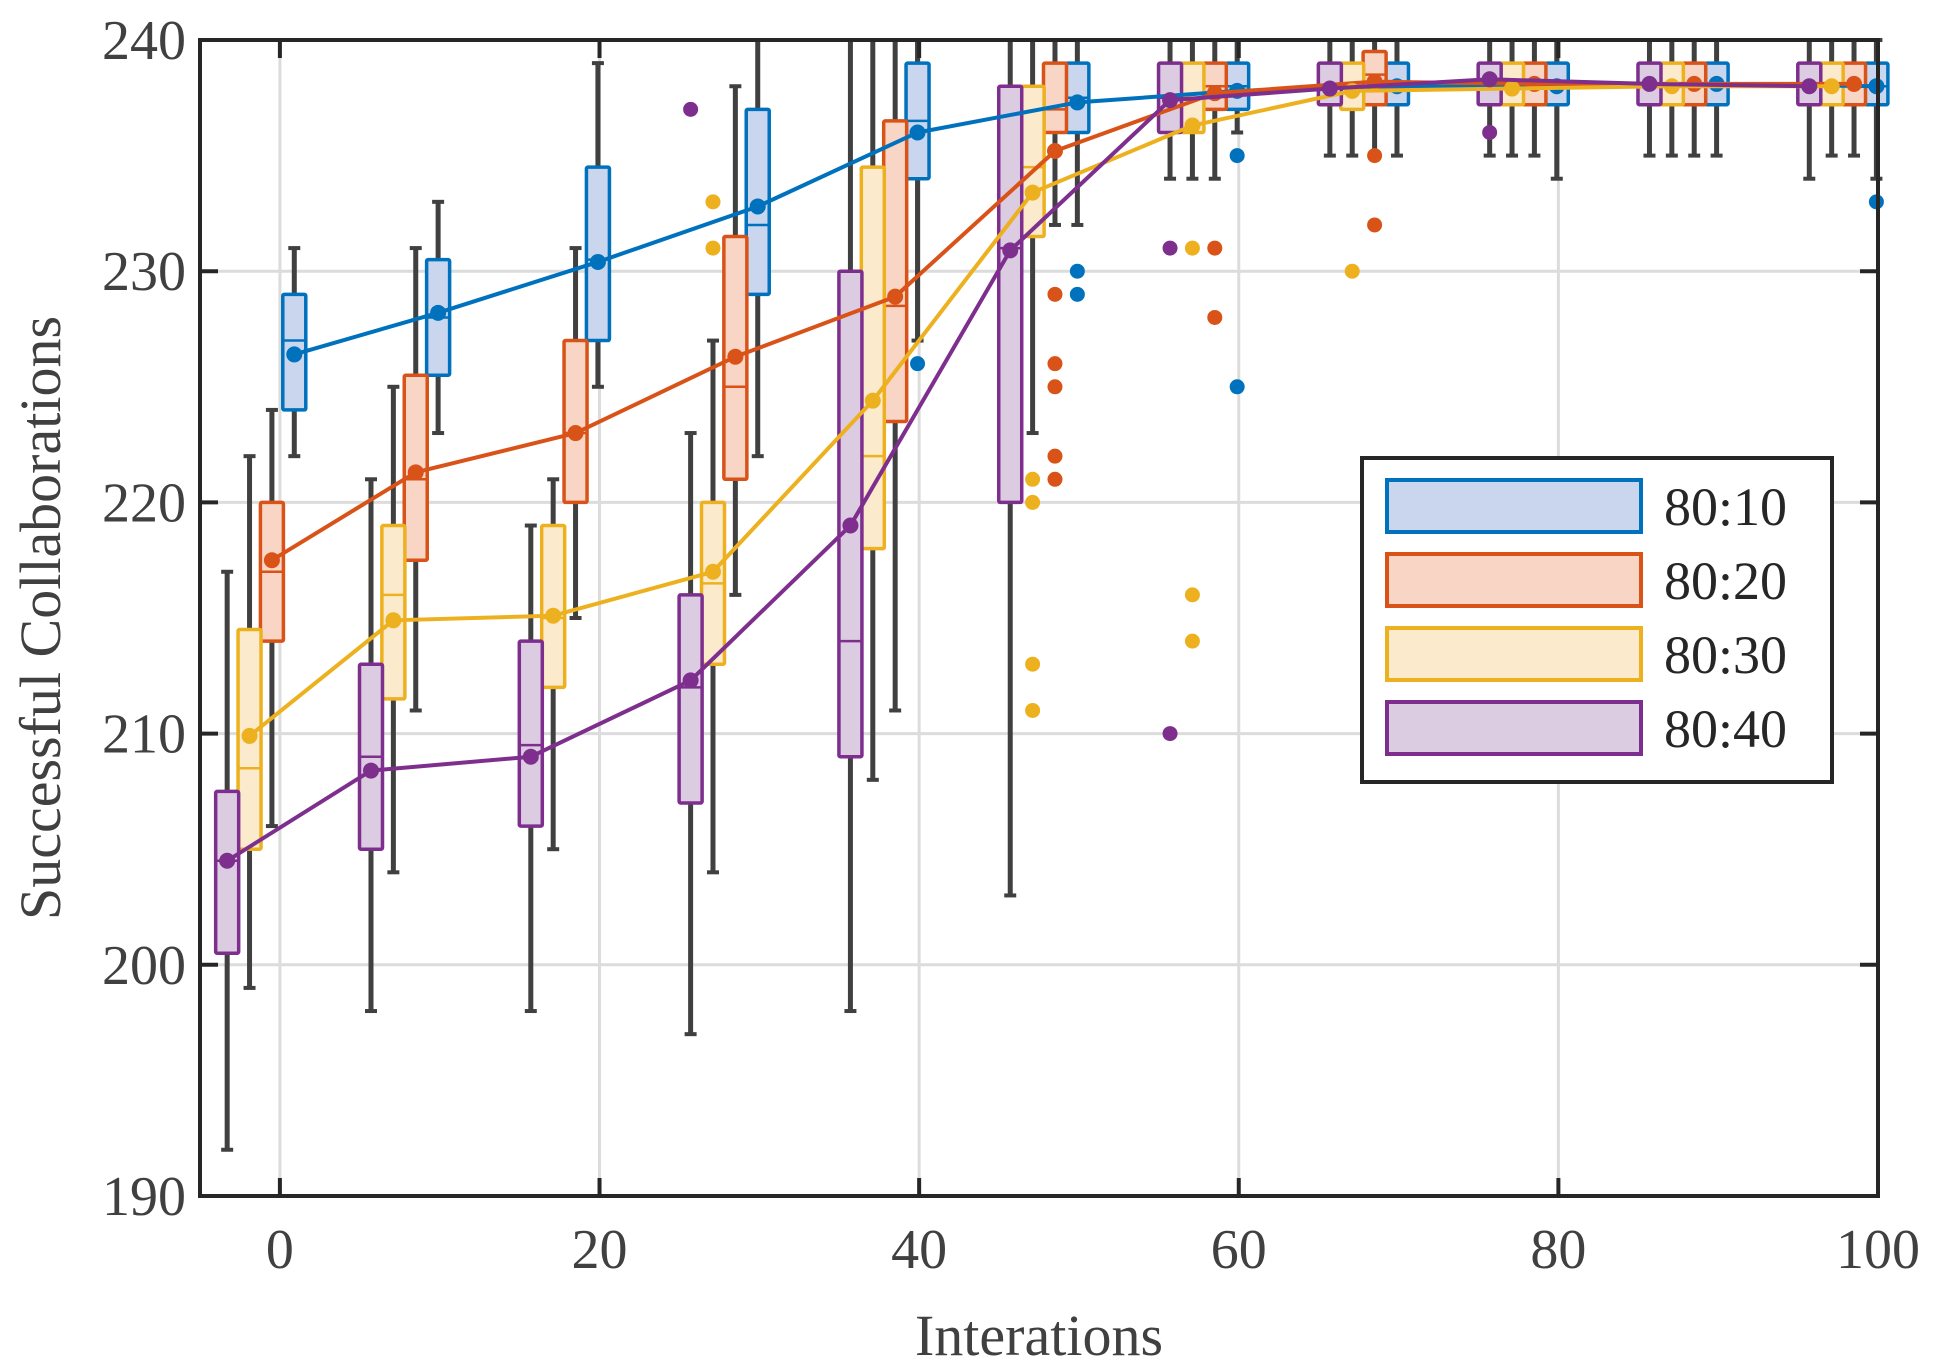 The image size is (1940, 1369). What do you see at coordinates (40, 618) in the screenshot?
I see `y-axis-title: Successful Collaborations` at bounding box center [40, 618].